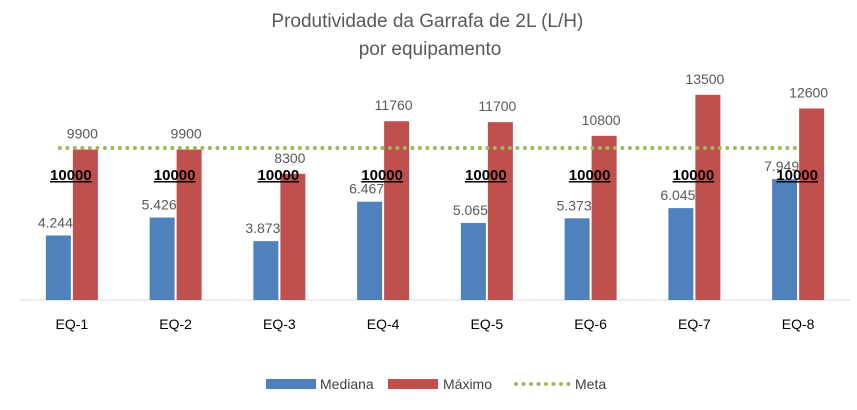 The height and width of the screenshot is (410, 857). What do you see at coordinates (291, 384) in the screenshot?
I see `legend-swatch-mediana` at bounding box center [291, 384].